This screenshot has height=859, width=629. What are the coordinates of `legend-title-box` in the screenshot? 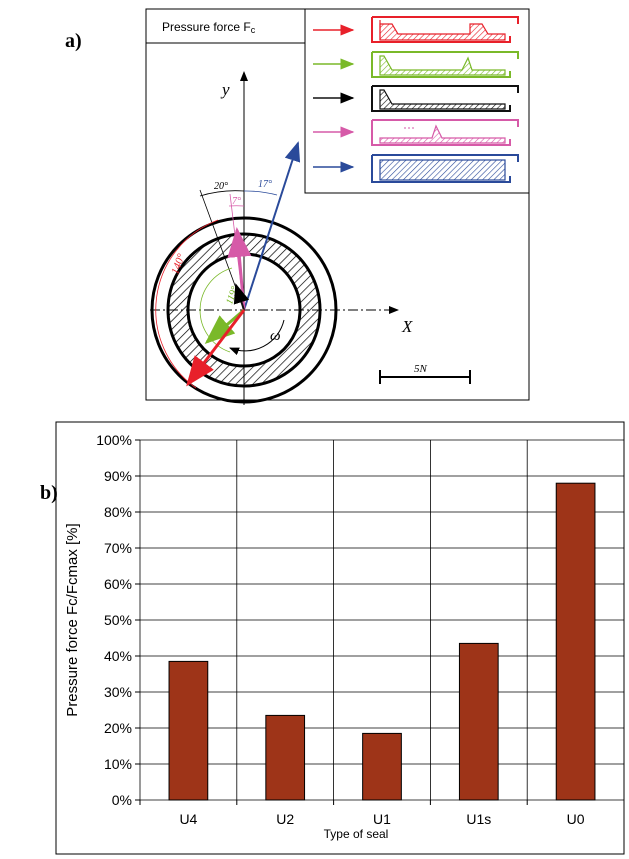 It's located at (225, 26).